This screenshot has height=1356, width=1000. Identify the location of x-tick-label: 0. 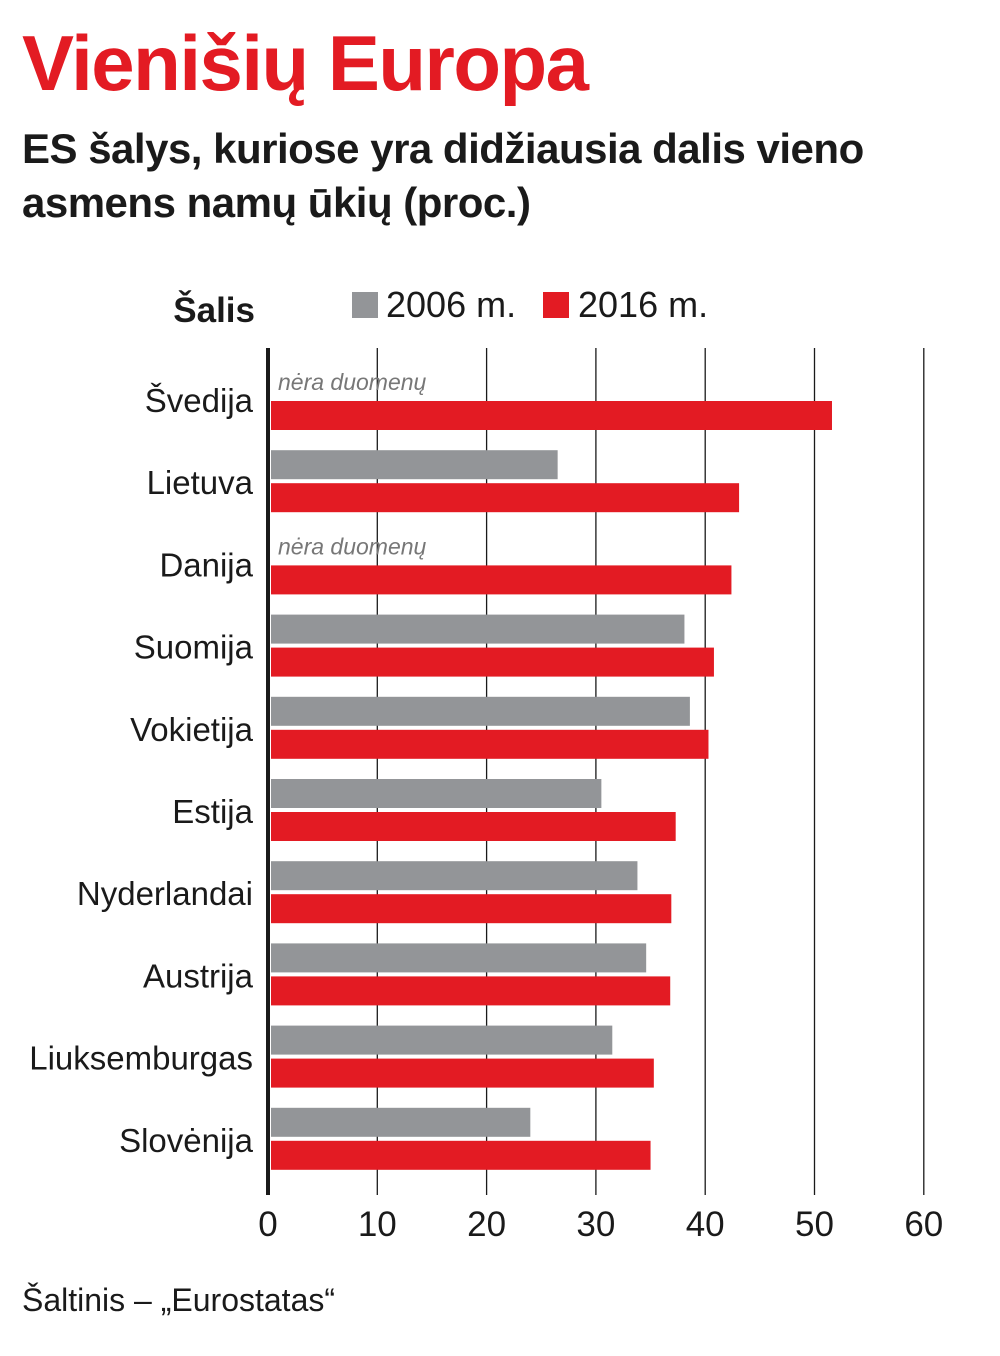
(267, 1224).